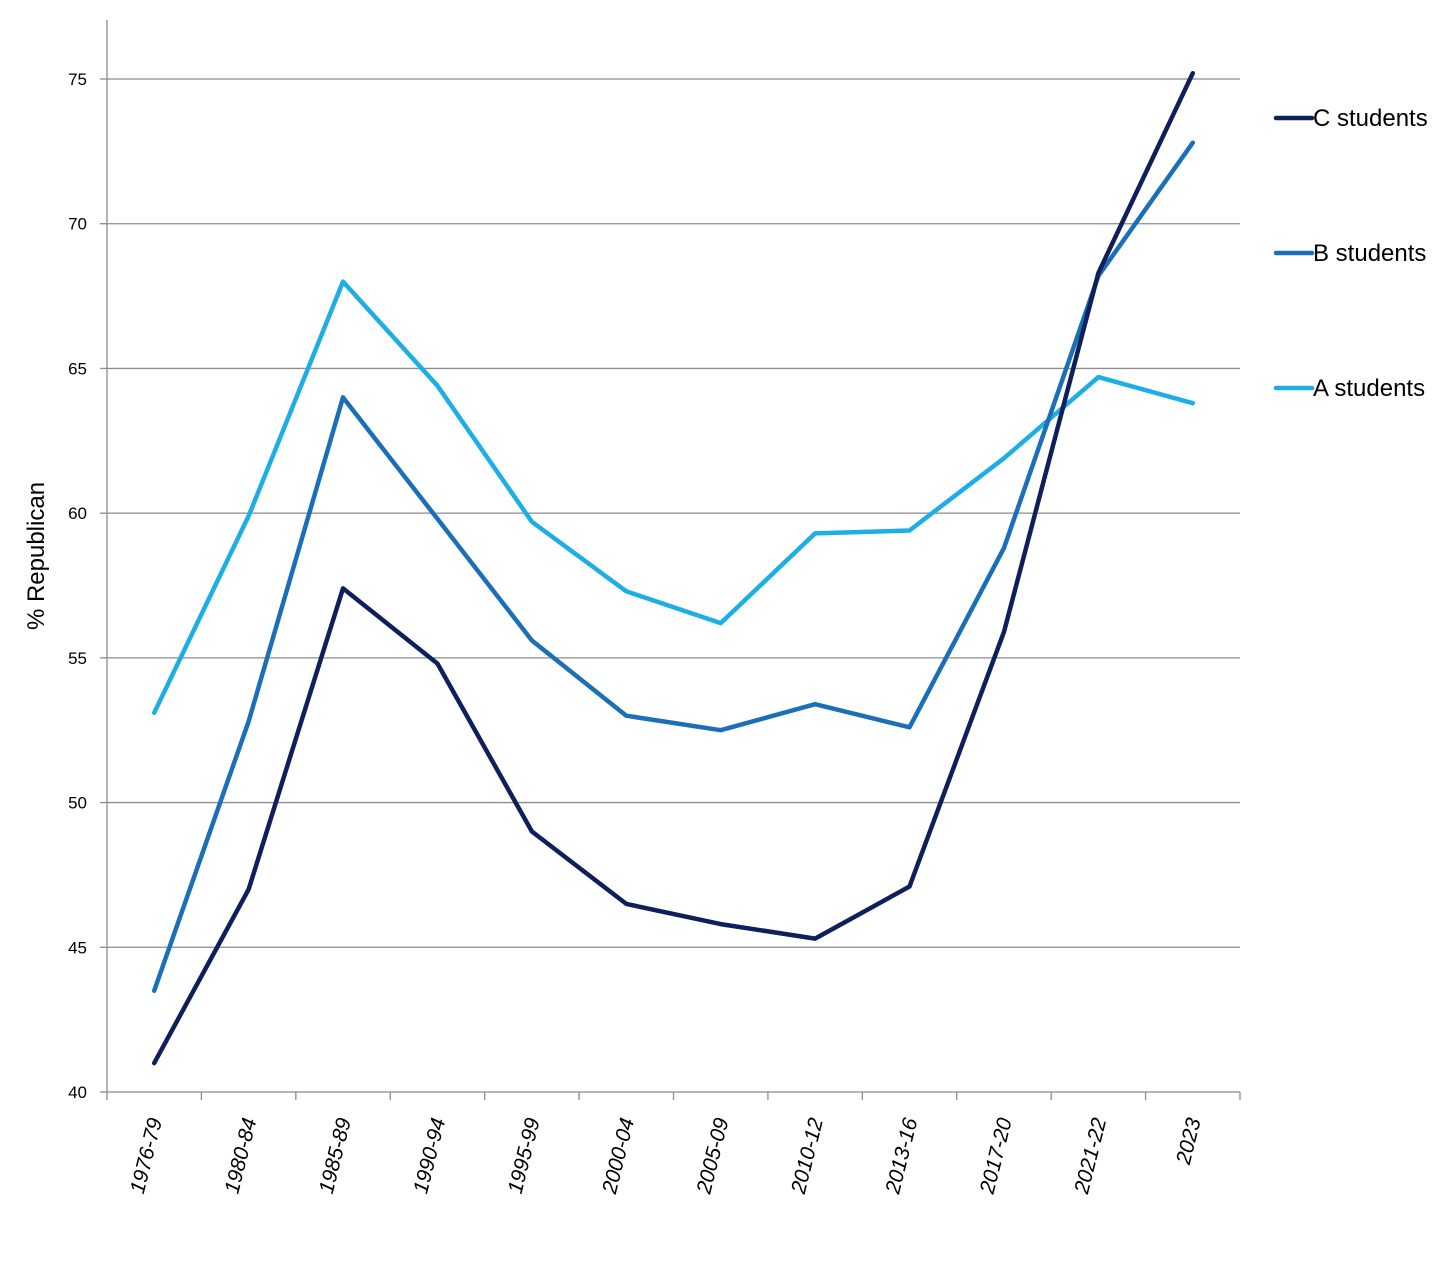 Image resolution: width=1456 pixels, height=1275 pixels. What do you see at coordinates (77, 79) in the screenshot?
I see `y-tick-label: 75` at bounding box center [77, 79].